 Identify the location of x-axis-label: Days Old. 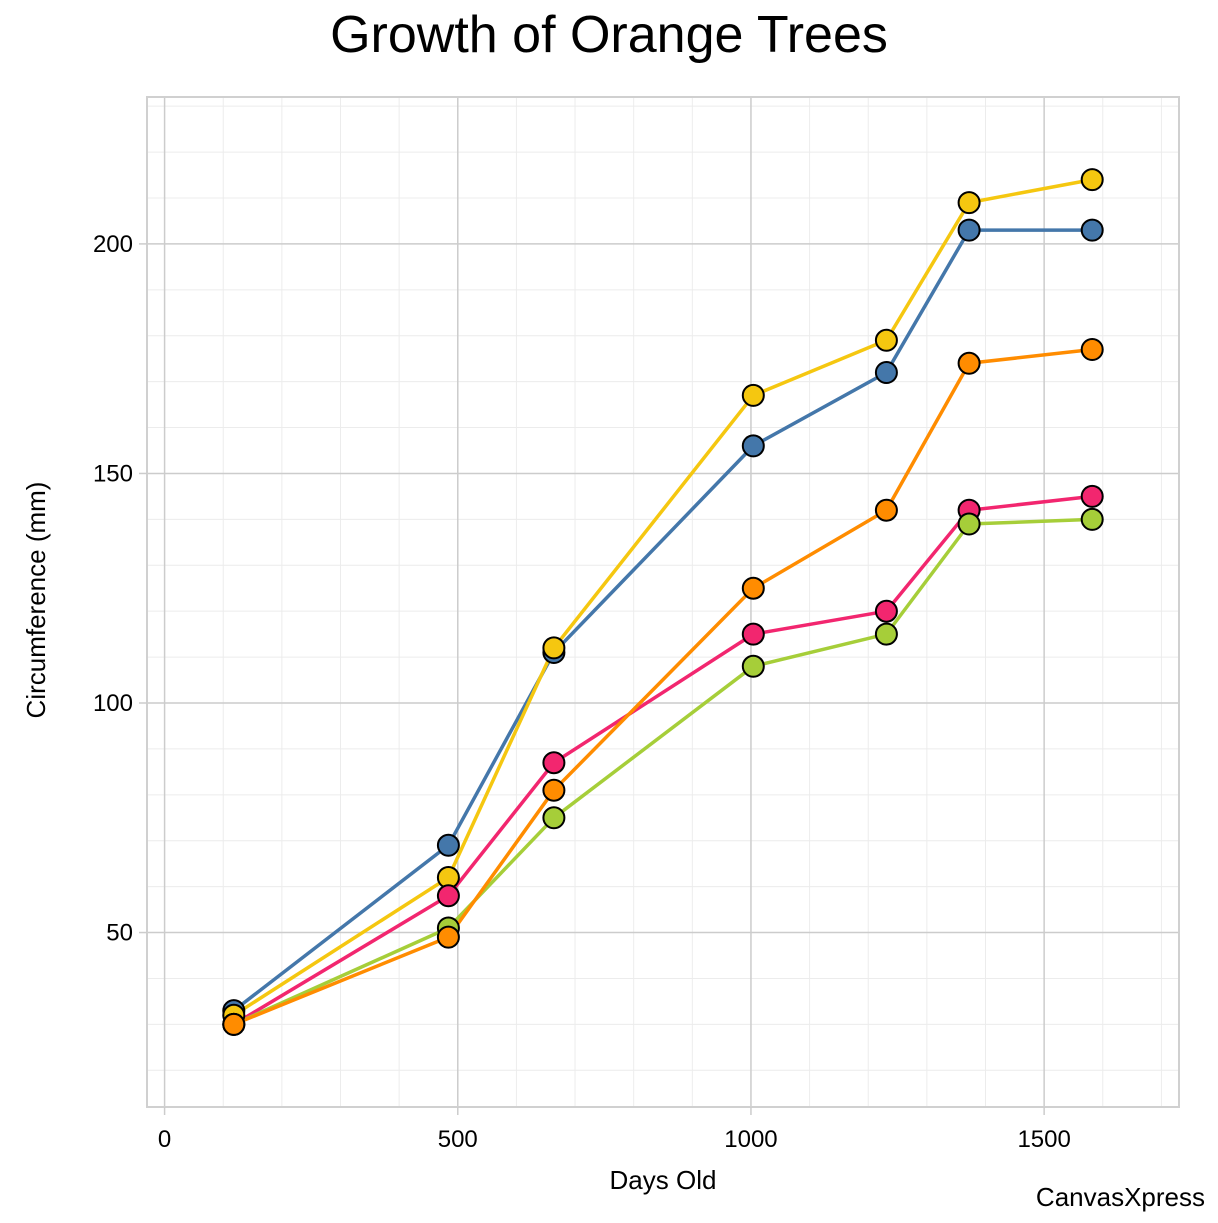
(663, 1180).